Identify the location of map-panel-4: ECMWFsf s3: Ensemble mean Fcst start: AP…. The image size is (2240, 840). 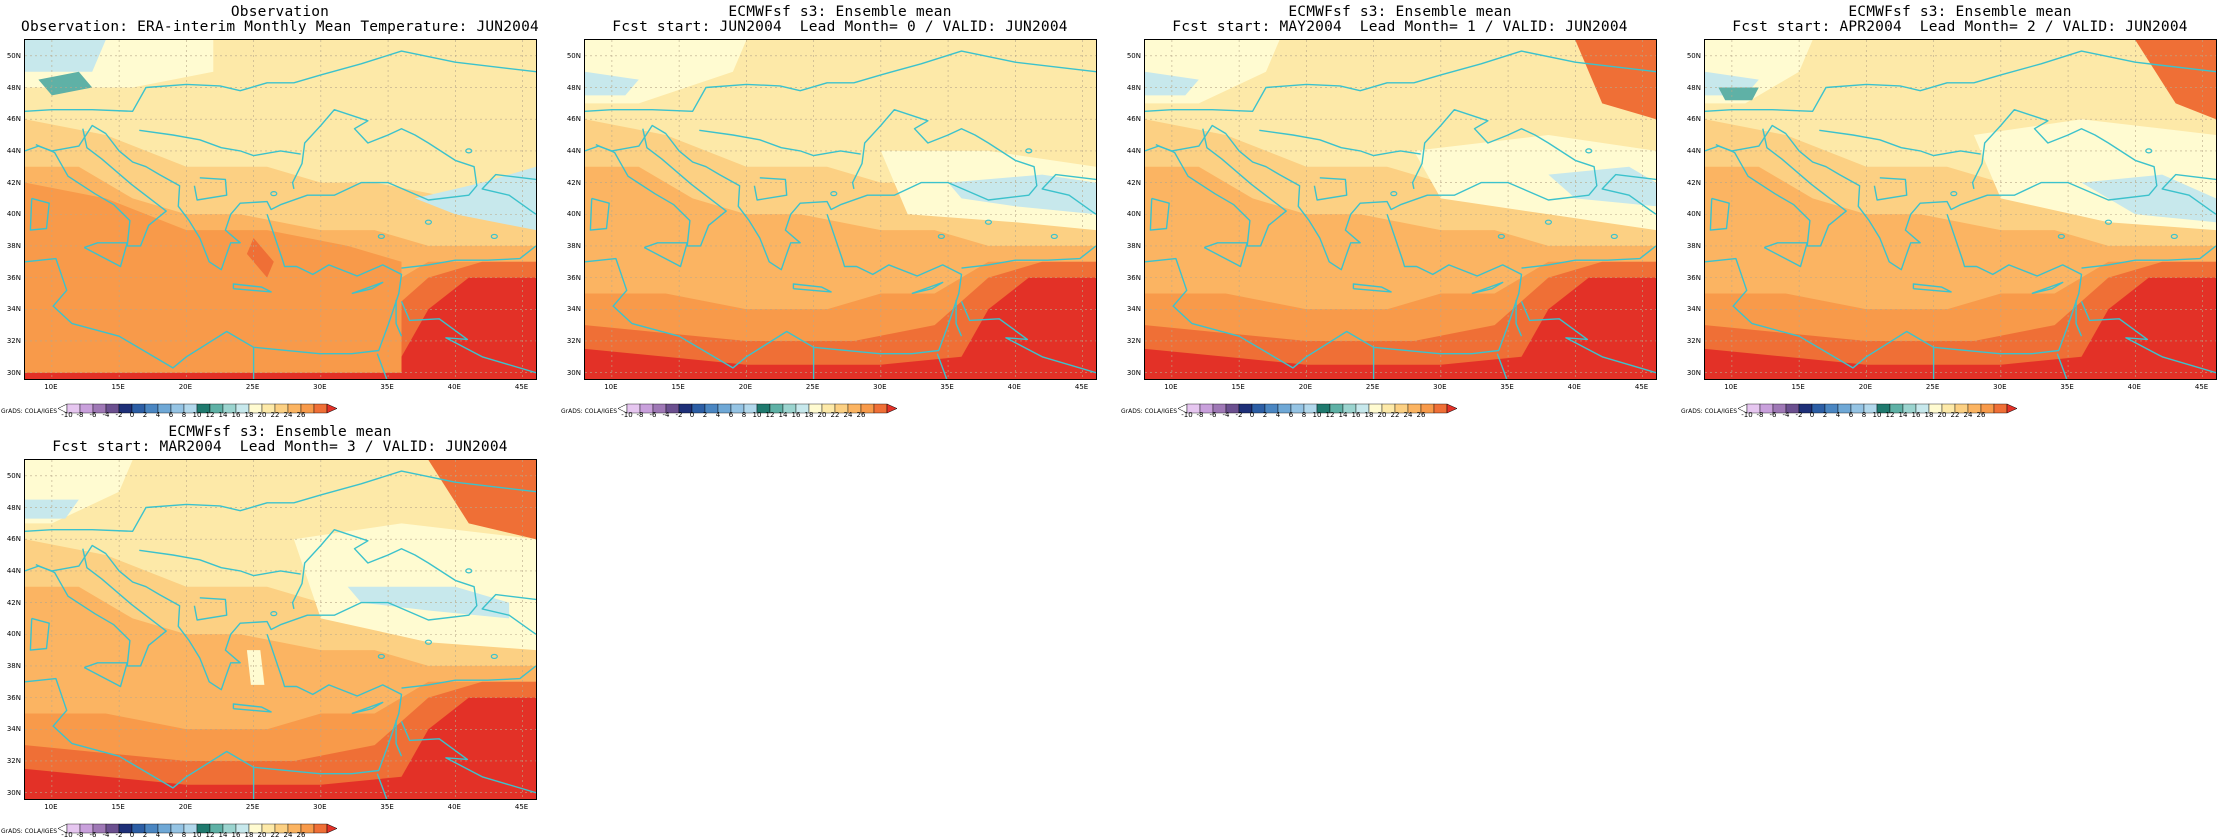
(1960, 210).